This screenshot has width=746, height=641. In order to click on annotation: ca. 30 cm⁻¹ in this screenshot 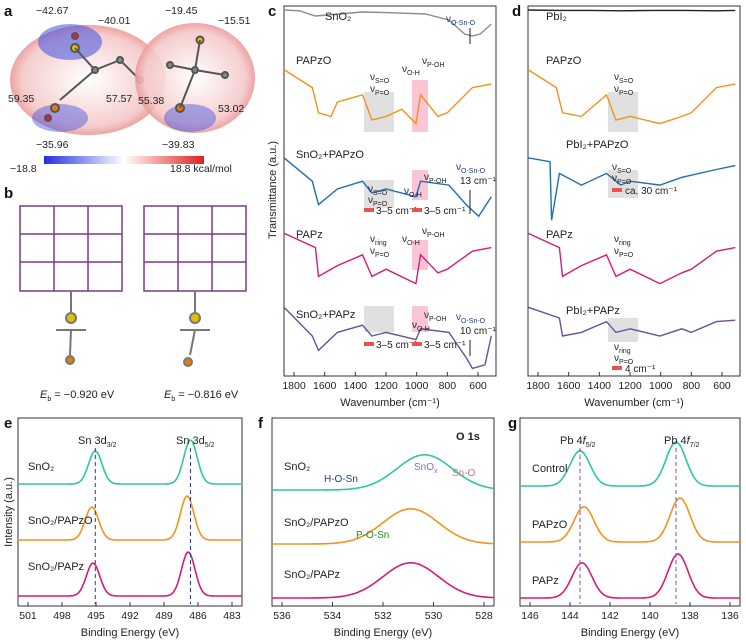, I will do `click(651, 191)`.